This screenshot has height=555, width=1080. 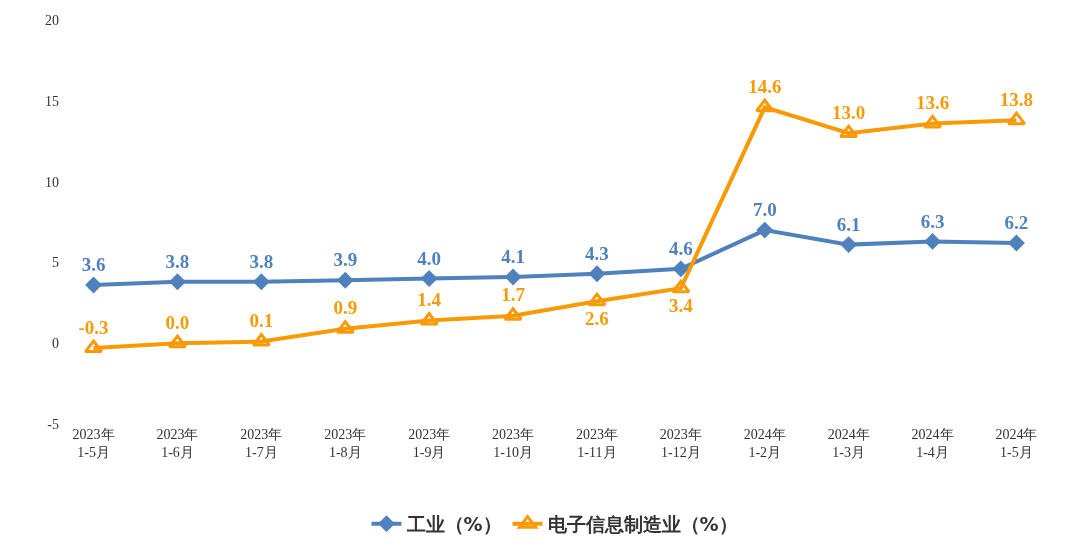 I want to click on data-label: -0.3, so click(x=93, y=327).